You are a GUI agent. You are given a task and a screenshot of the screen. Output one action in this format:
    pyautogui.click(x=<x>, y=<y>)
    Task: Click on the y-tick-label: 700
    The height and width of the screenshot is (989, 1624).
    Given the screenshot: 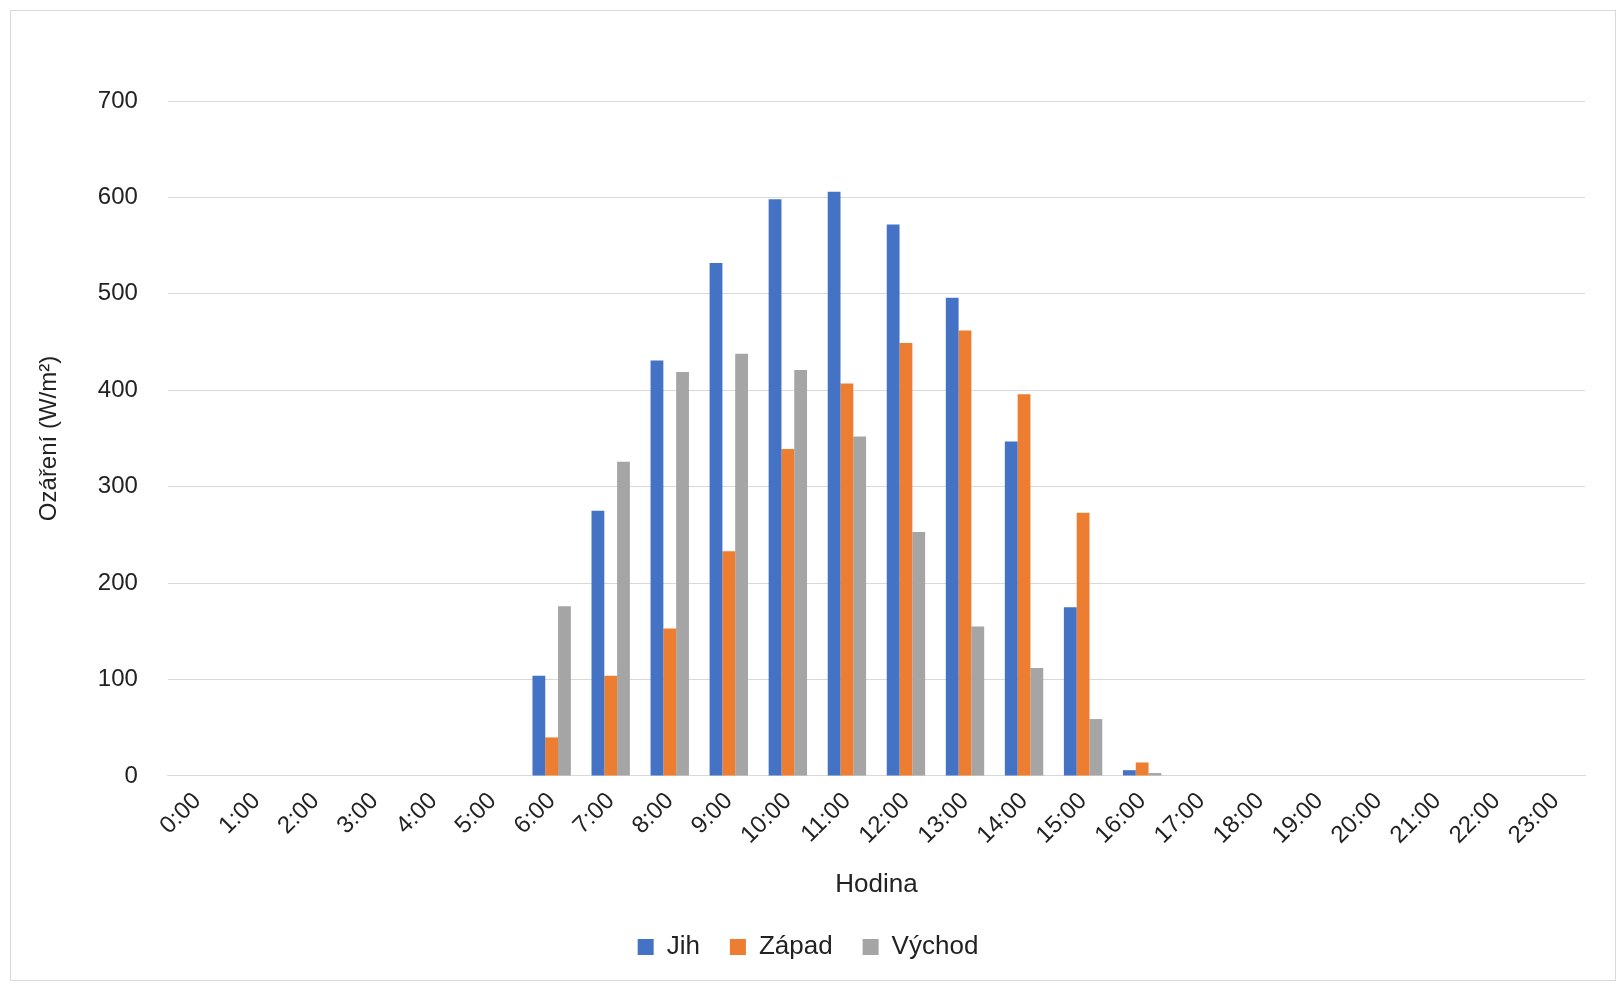 What is the action you would take?
    pyautogui.click(x=117, y=99)
    